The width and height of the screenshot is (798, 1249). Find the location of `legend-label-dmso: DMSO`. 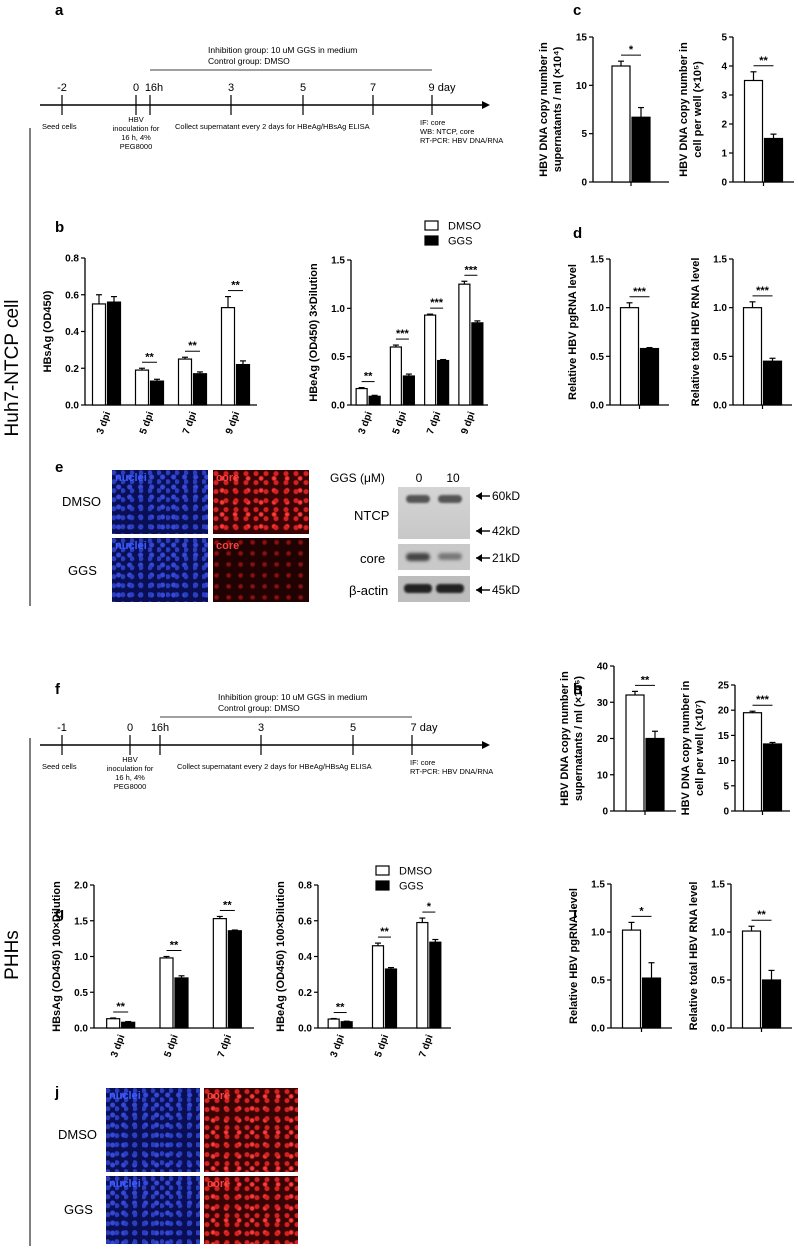

legend-label-dmso: DMSO is located at coordinates (464, 227).